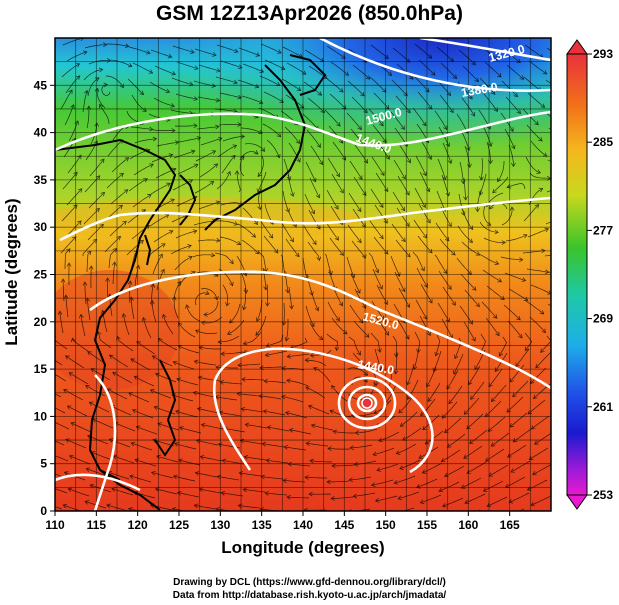 Image resolution: width=619 pixels, height=605 pixels. Describe the element at coordinates (427, 525) in the screenshot. I see `x-tick-label: 155` at that location.